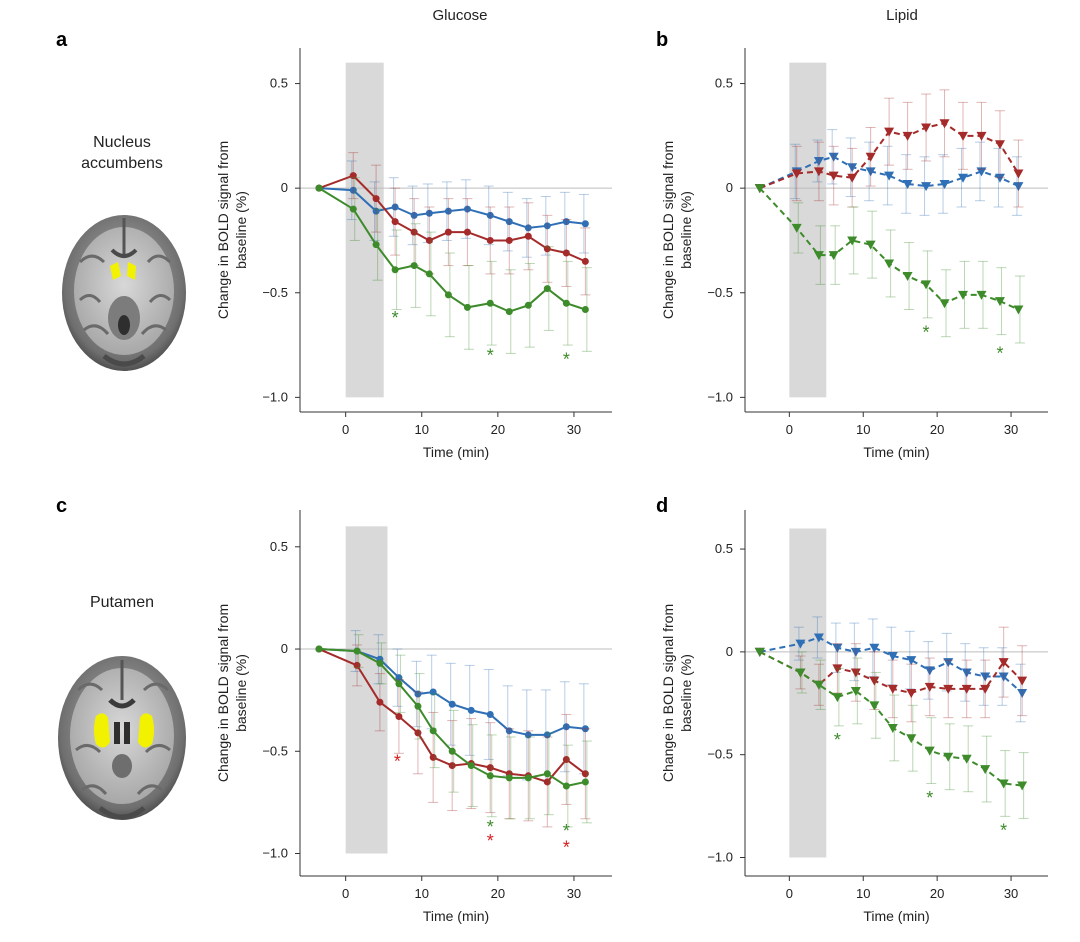 The width and height of the screenshot is (1080, 942). What do you see at coordinates (662, 506) in the screenshot?
I see `panel-letter-d: d` at bounding box center [662, 506].